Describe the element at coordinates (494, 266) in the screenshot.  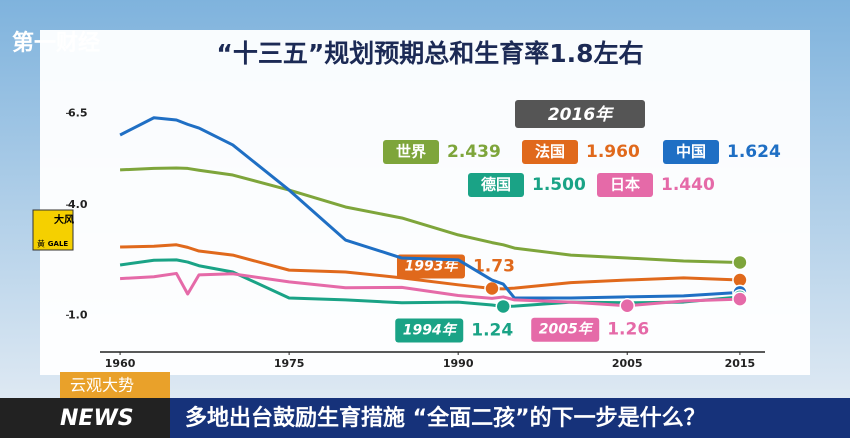
I see `data-label: 1.73` at that location.